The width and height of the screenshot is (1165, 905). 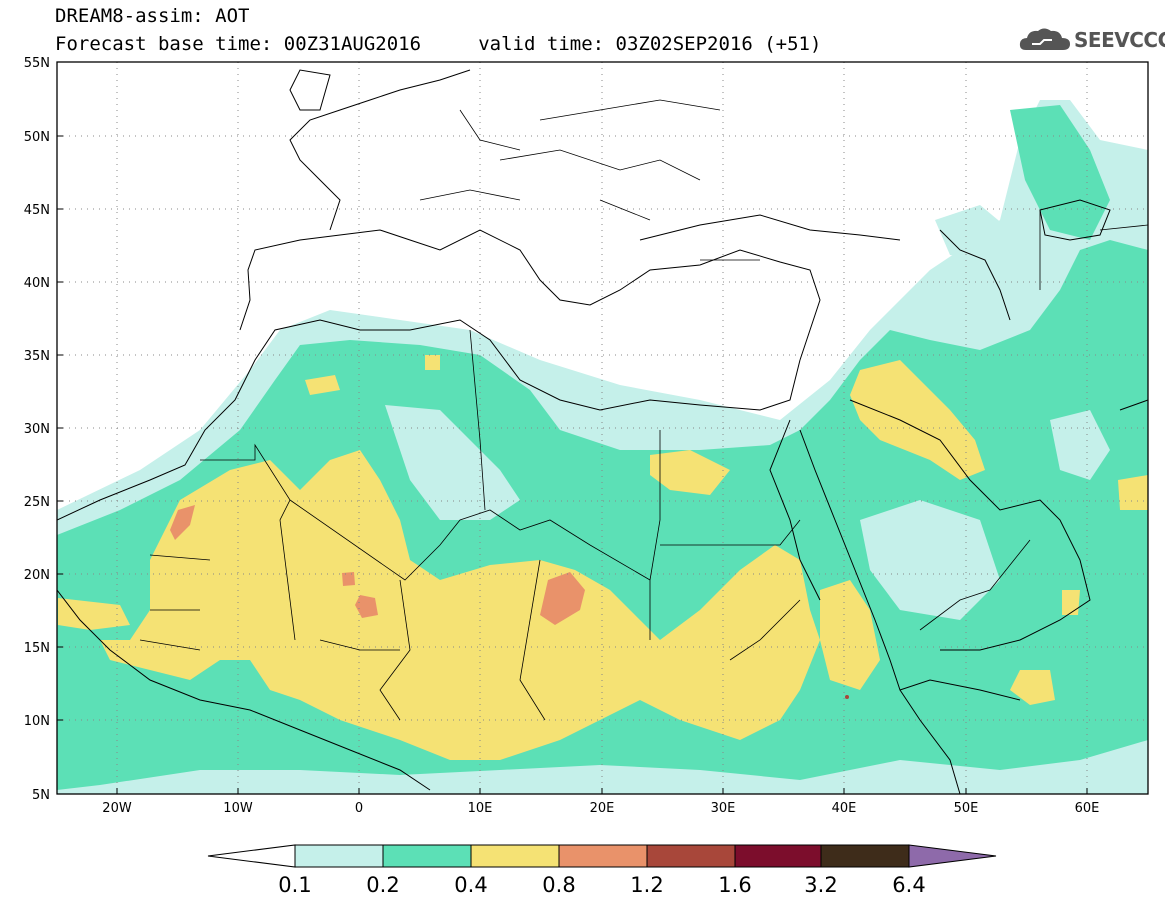 What do you see at coordinates (37, 63) in the screenshot?
I see `lat-label: 55N` at bounding box center [37, 63].